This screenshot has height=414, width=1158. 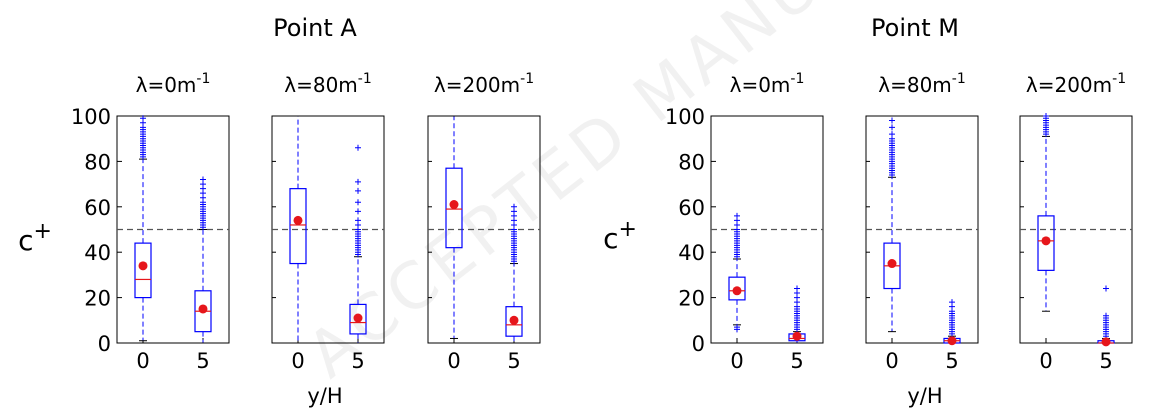 What do you see at coordinates (315, 28) in the screenshot?
I see `chart-title: Point A` at bounding box center [315, 28].